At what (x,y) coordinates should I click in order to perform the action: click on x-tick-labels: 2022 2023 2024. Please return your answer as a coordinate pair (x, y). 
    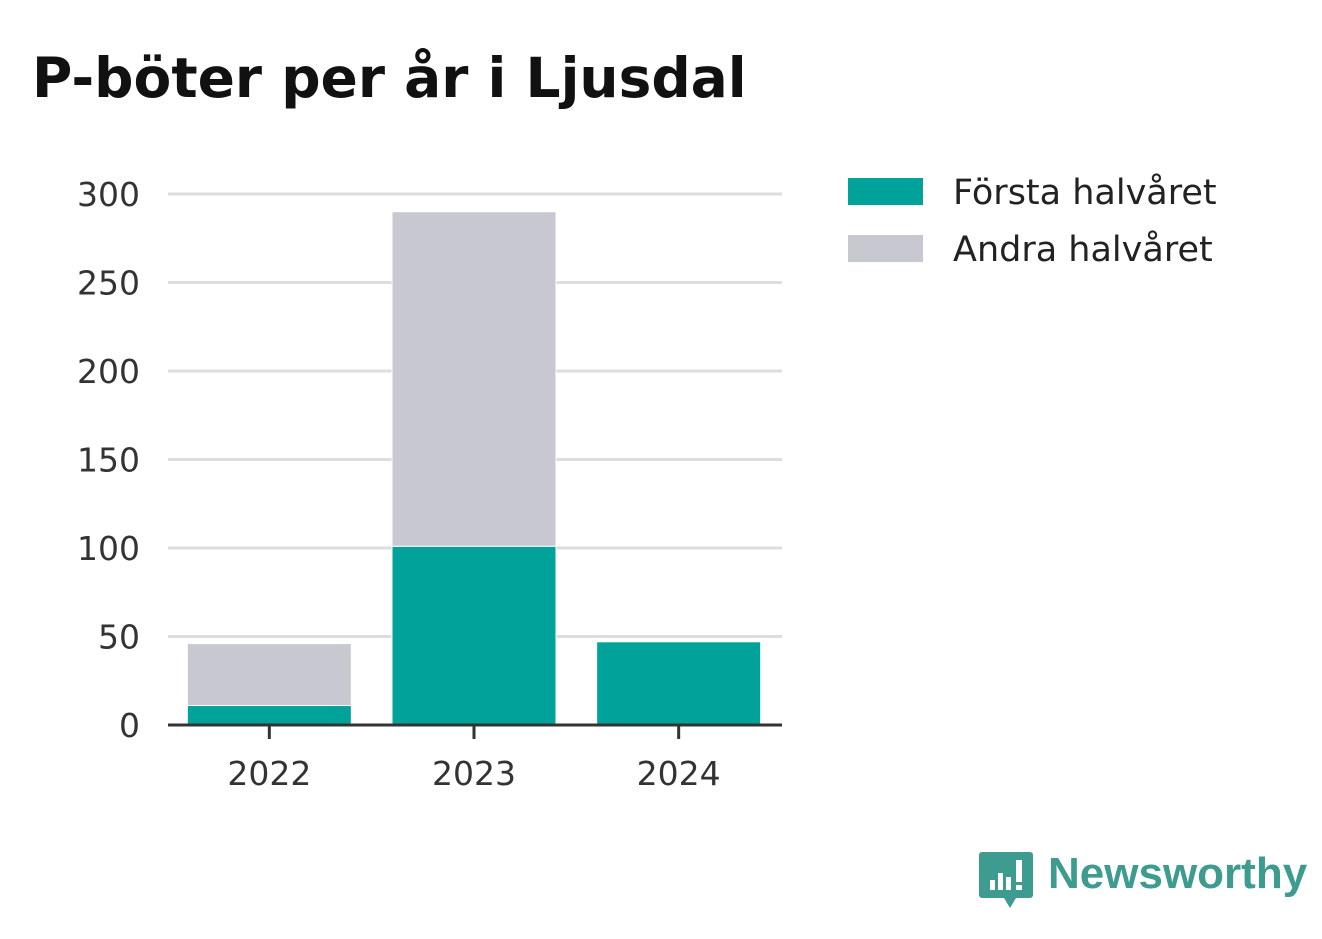
    Looking at the image, I should click on (473, 773).